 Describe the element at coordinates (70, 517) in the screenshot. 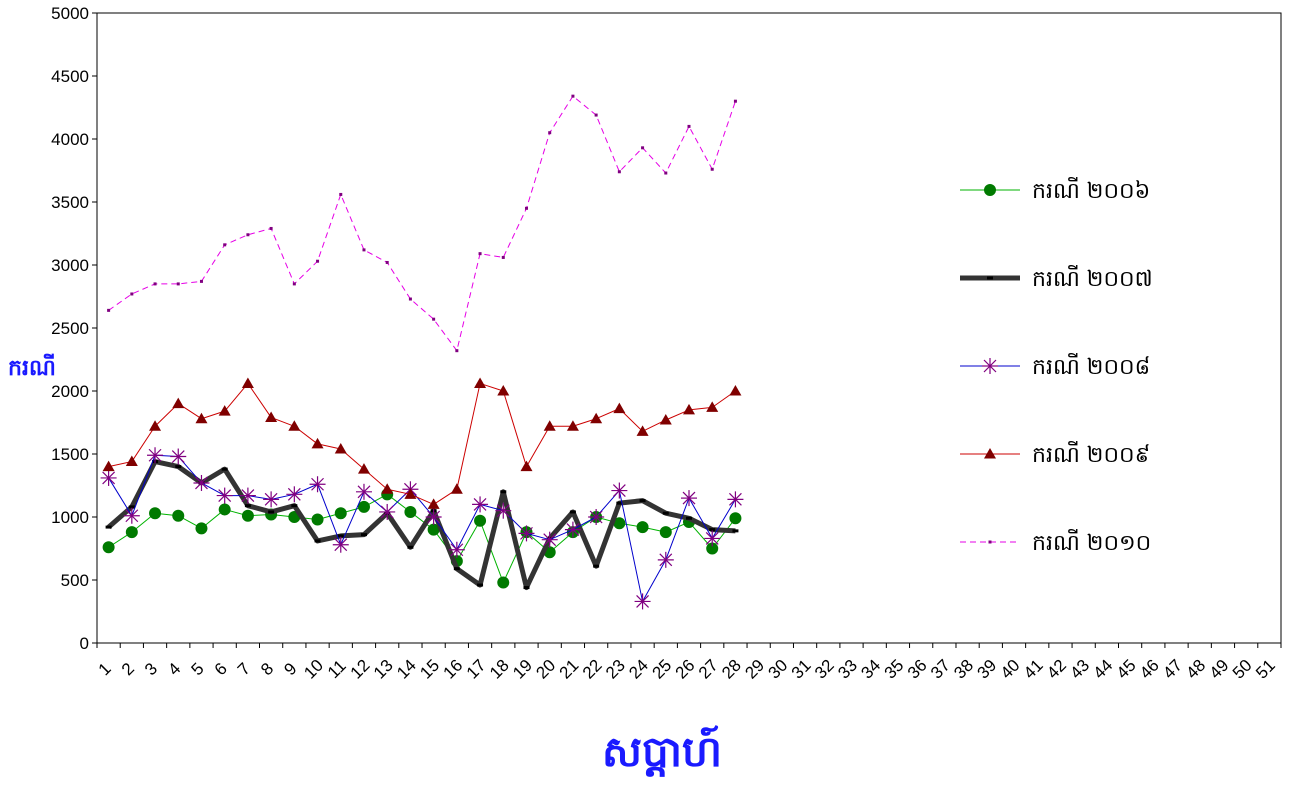

I see `y-tick-label: 1000` at that location.